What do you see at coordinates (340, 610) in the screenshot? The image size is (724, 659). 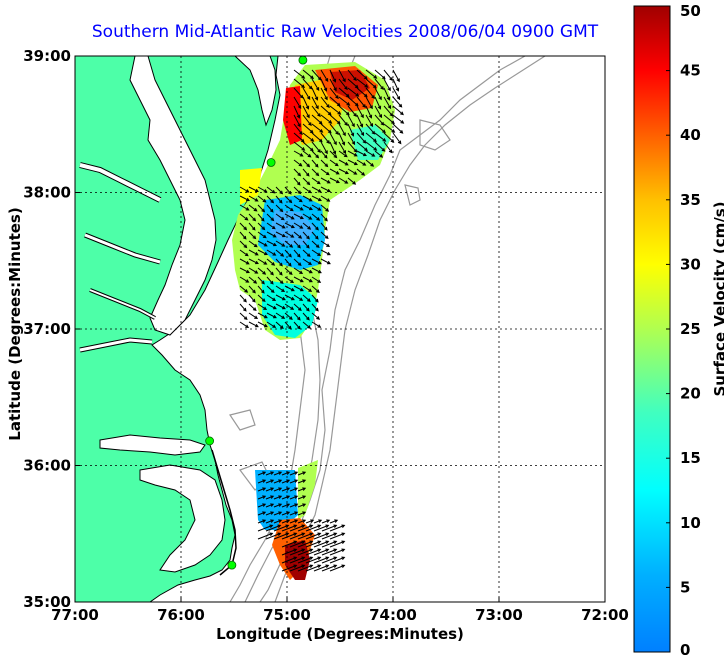 I see `x-axis-ticks: 77:00 76:00 75:00 74:00 73:00 72:00` at bounding box center [340, 610].